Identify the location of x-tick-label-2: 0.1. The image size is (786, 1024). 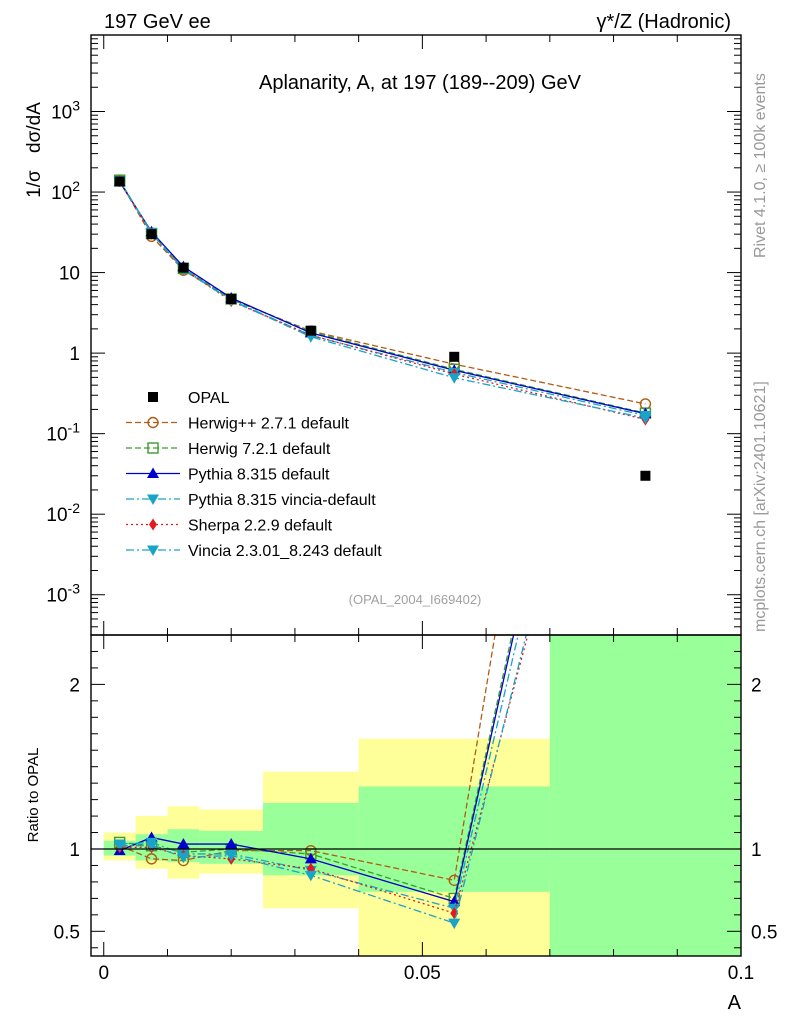
(741, 973).